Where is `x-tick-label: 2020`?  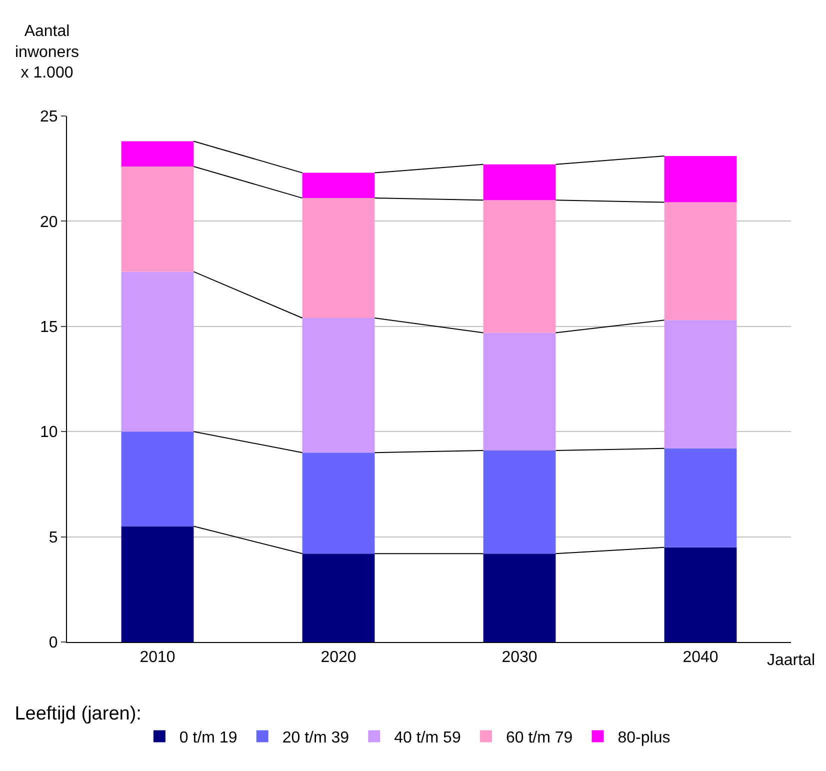
x-tick-label: 2020 is located at coordinates (338, 657).